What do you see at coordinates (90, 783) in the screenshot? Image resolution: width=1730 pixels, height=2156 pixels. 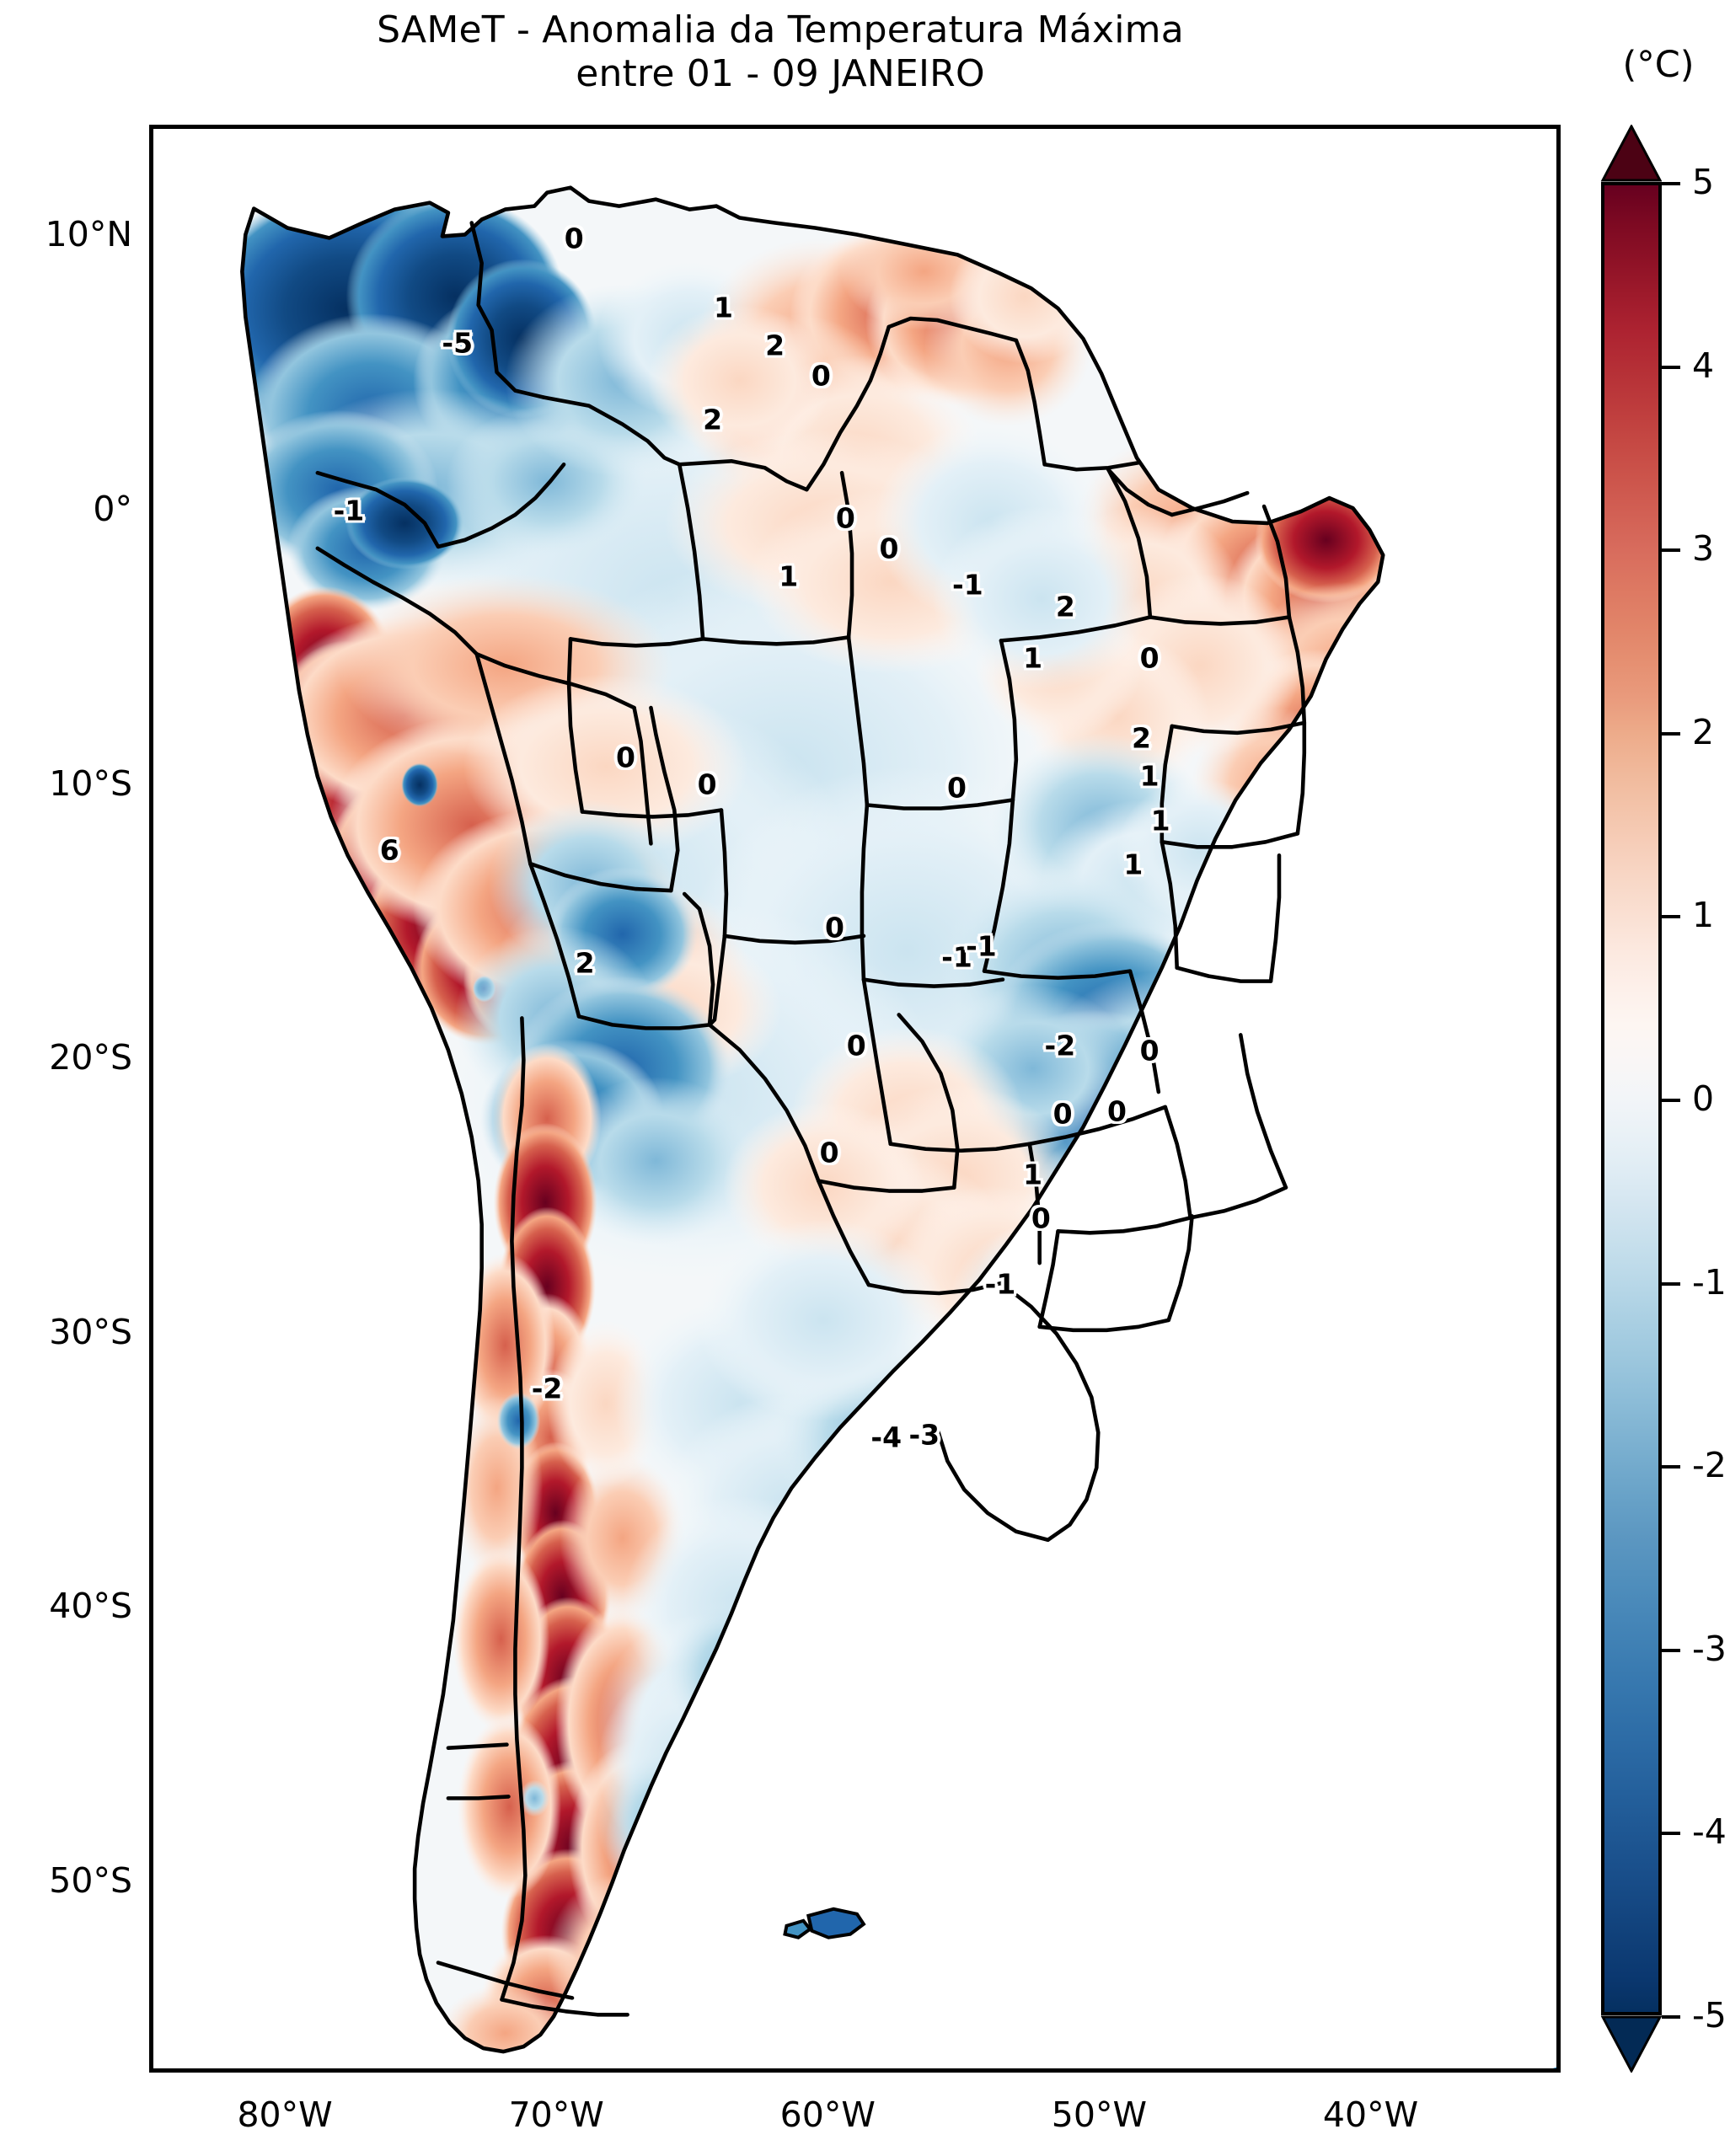 I see `lat-tick-2: 10°S` at bounding box center [90, 783].